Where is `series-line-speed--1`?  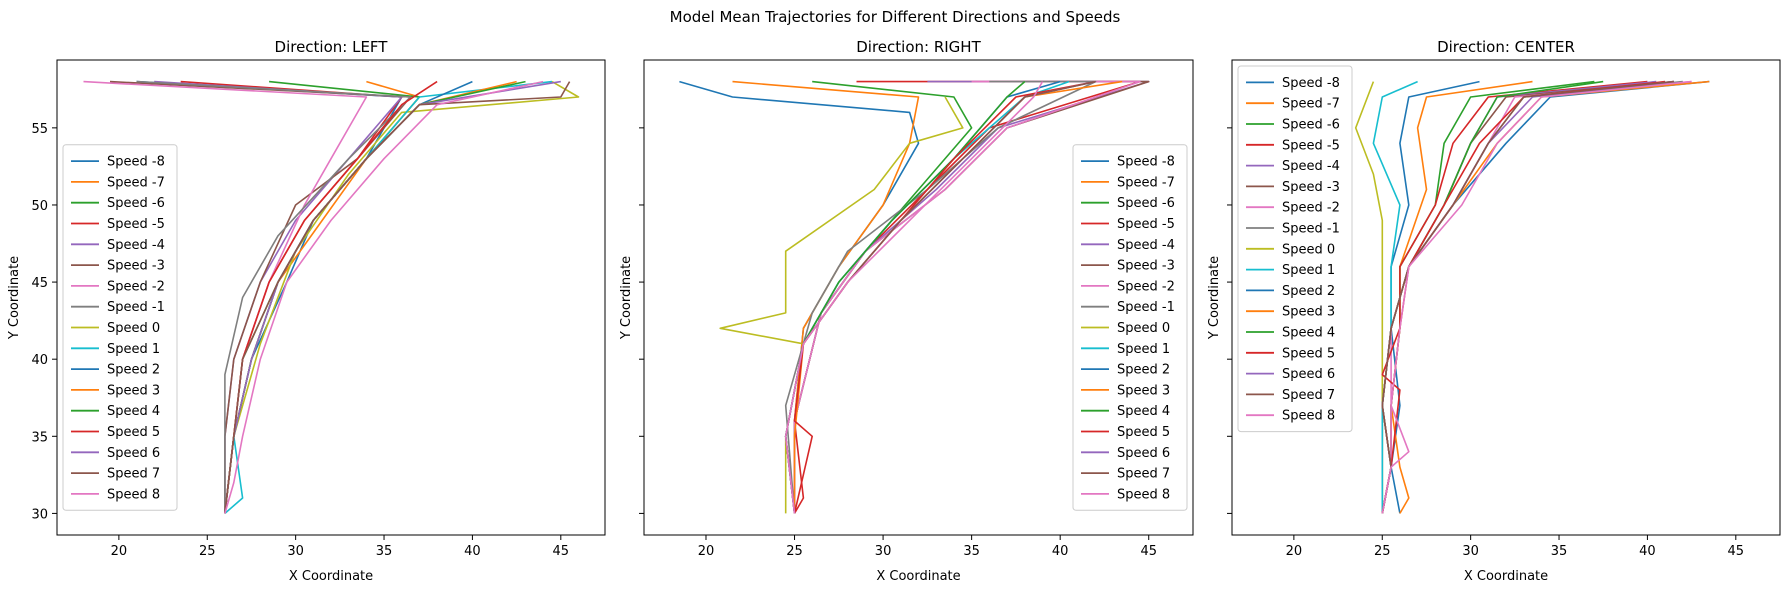
series-line-speed--1 is located at coordinates (1532, 297).